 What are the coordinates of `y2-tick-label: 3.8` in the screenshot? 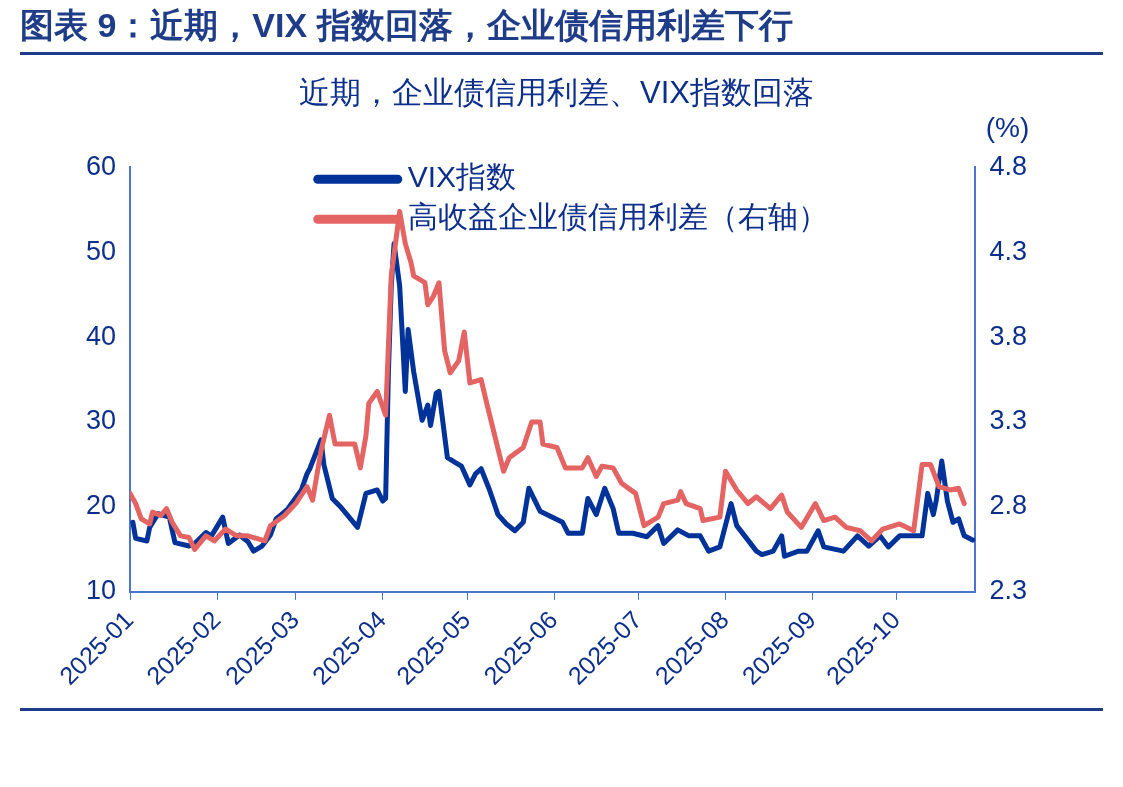 It's located at (1008, 335).